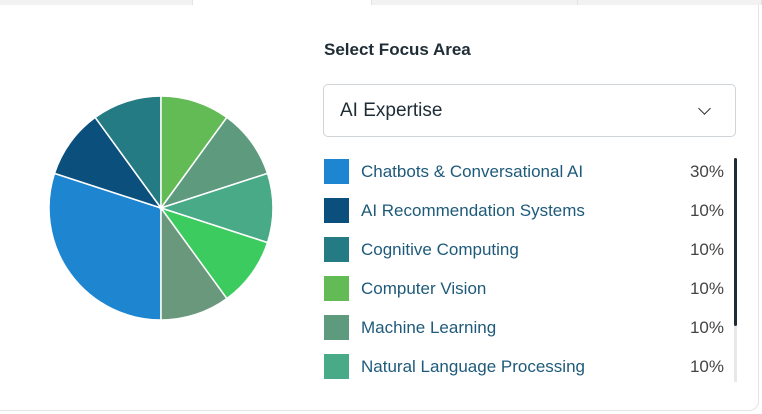  What do you see at coordinates (529, 110) in the screenshot?
I see `focus-area-select: AI Expertise` at bounding box center [529, 110].